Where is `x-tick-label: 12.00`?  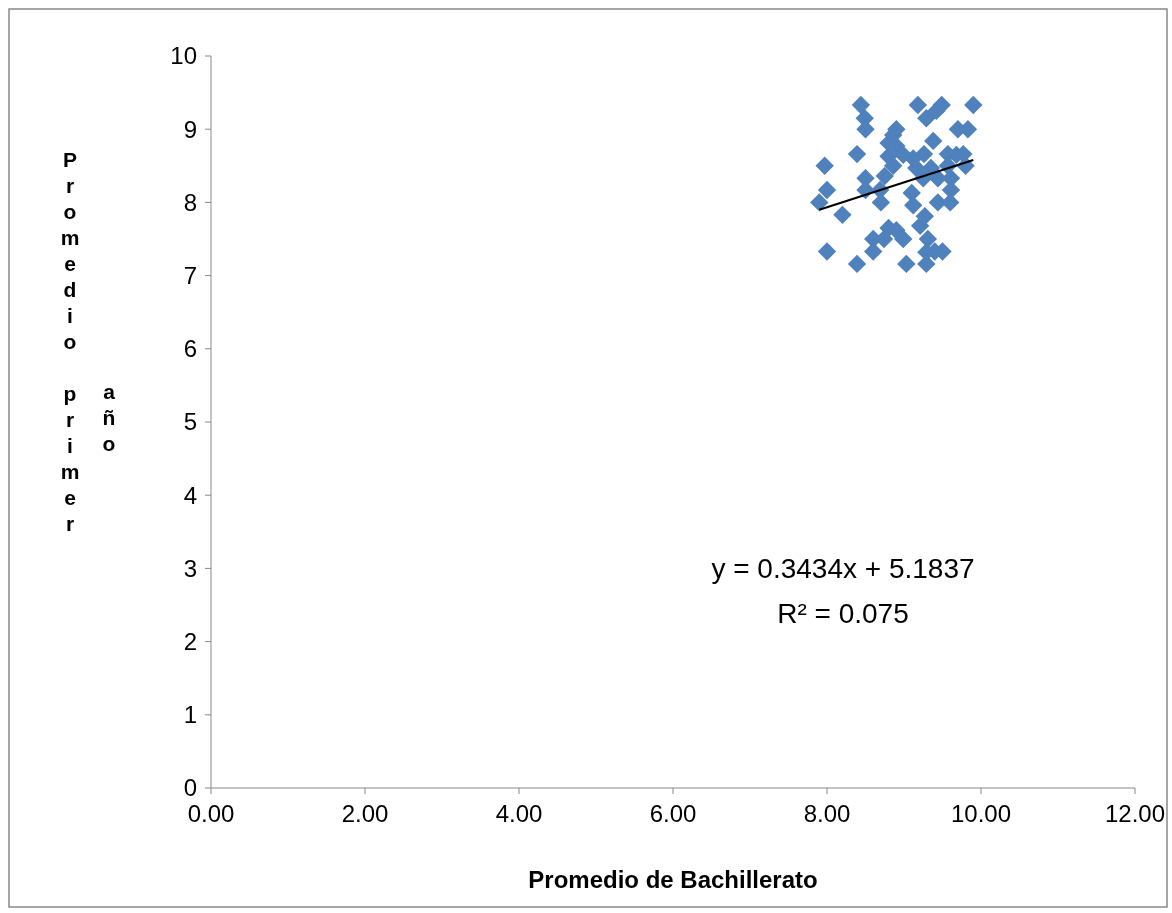
x-tick-label: 12.00 is located at coordinates (1135, 813).